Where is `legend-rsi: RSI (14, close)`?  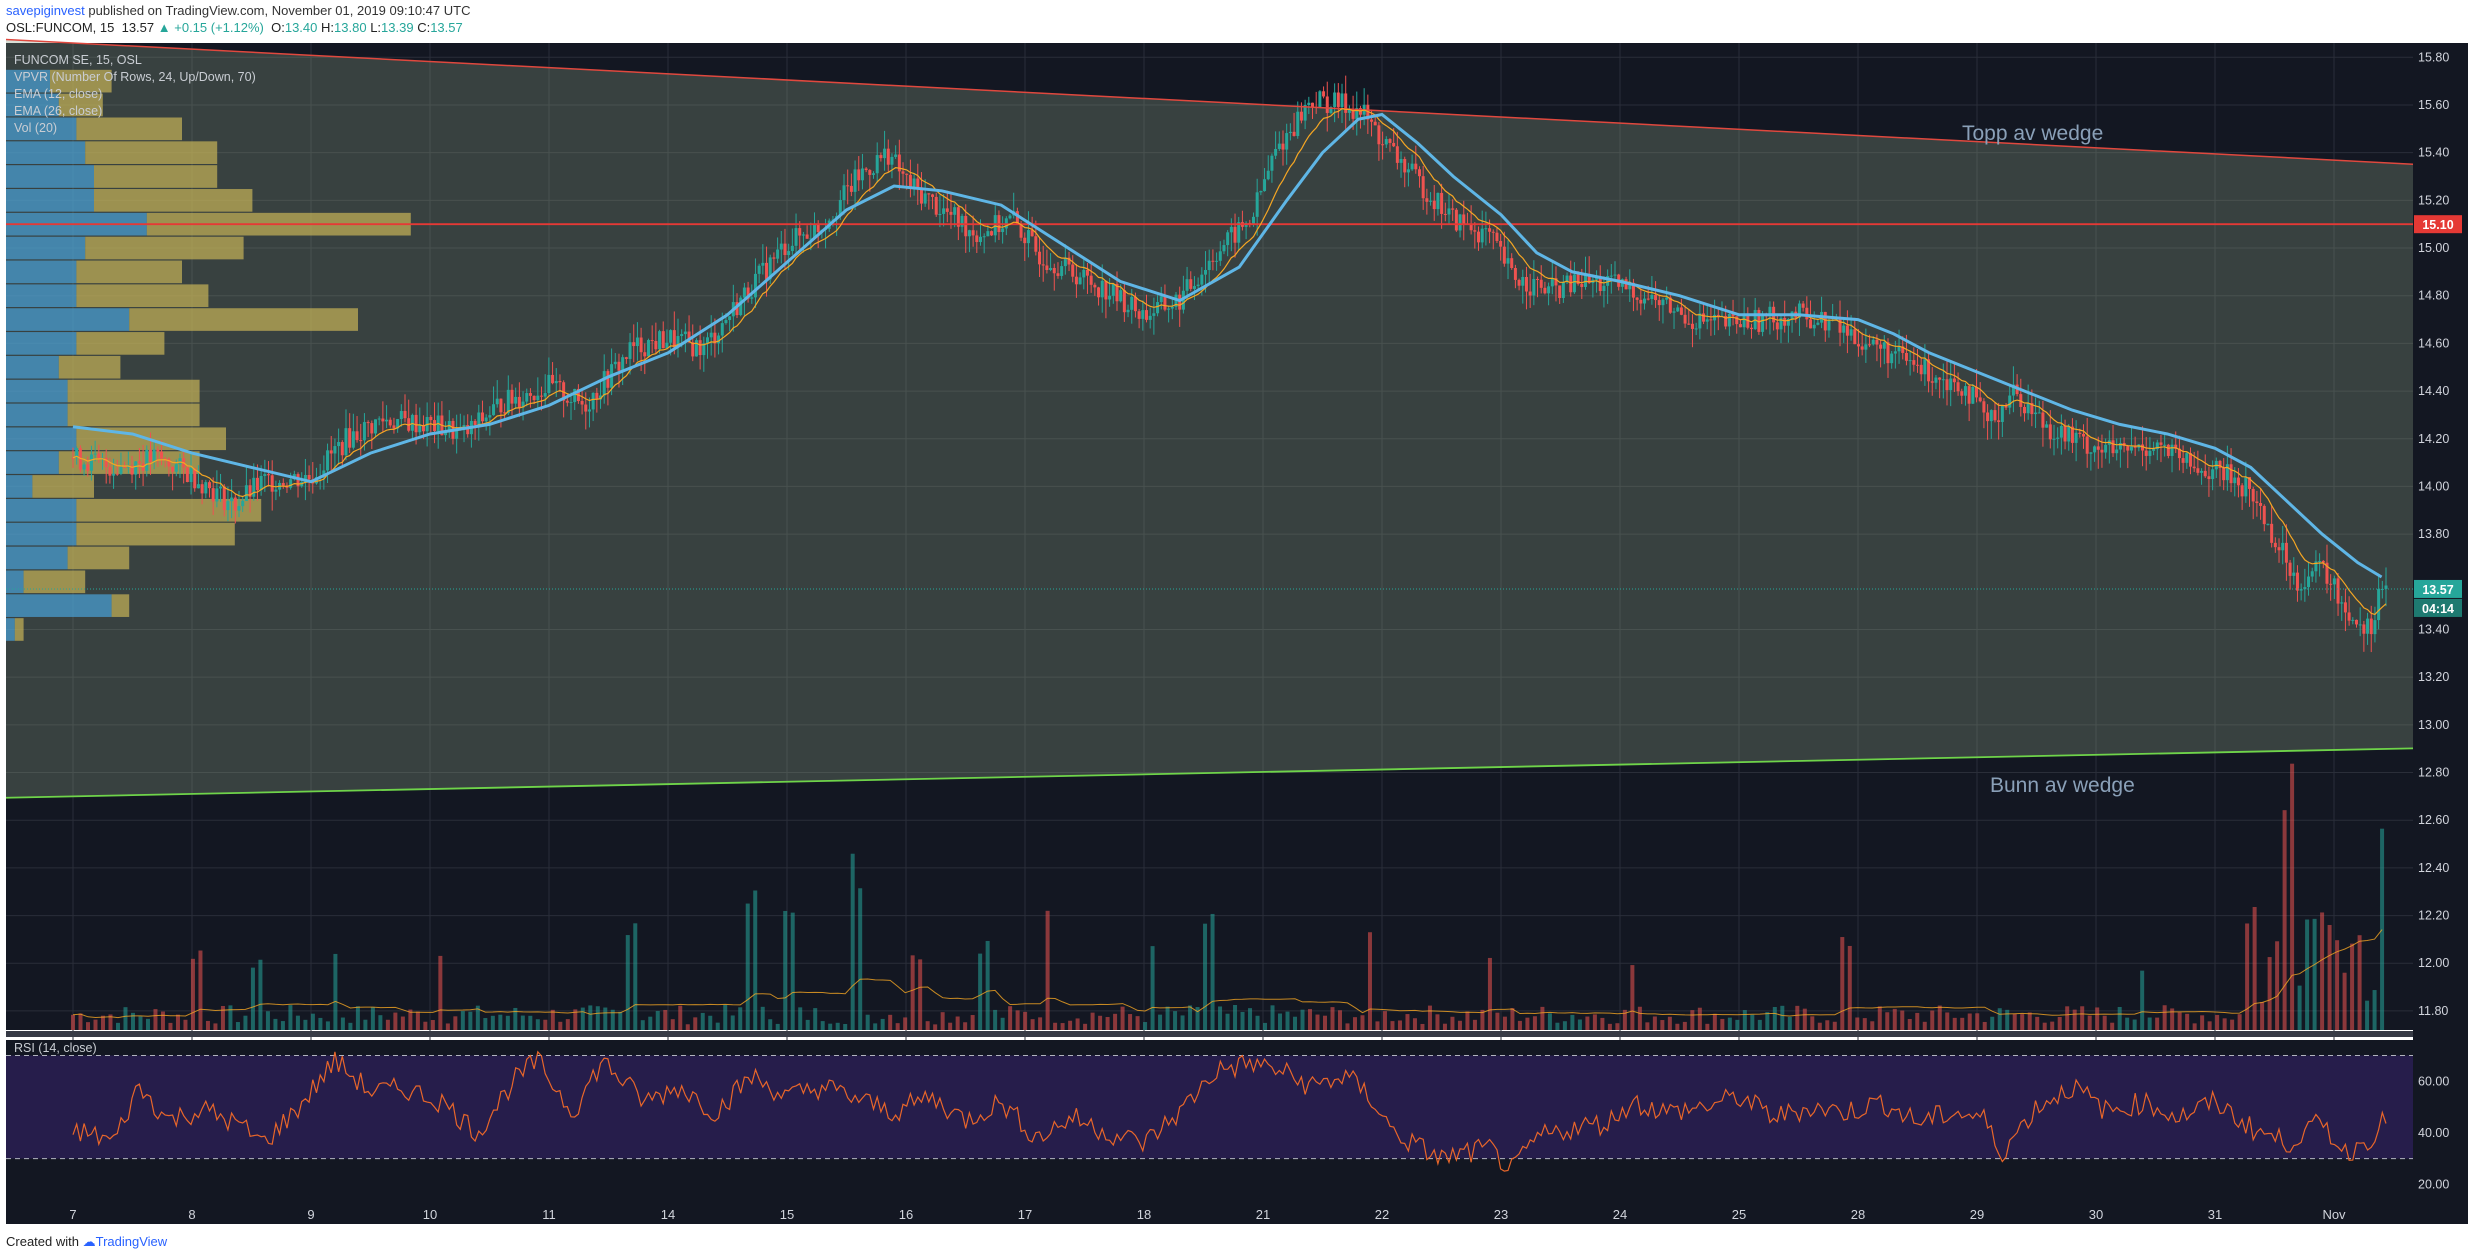
legend-rsi: RSI (14, close) is located at coordinates (55, 1048).